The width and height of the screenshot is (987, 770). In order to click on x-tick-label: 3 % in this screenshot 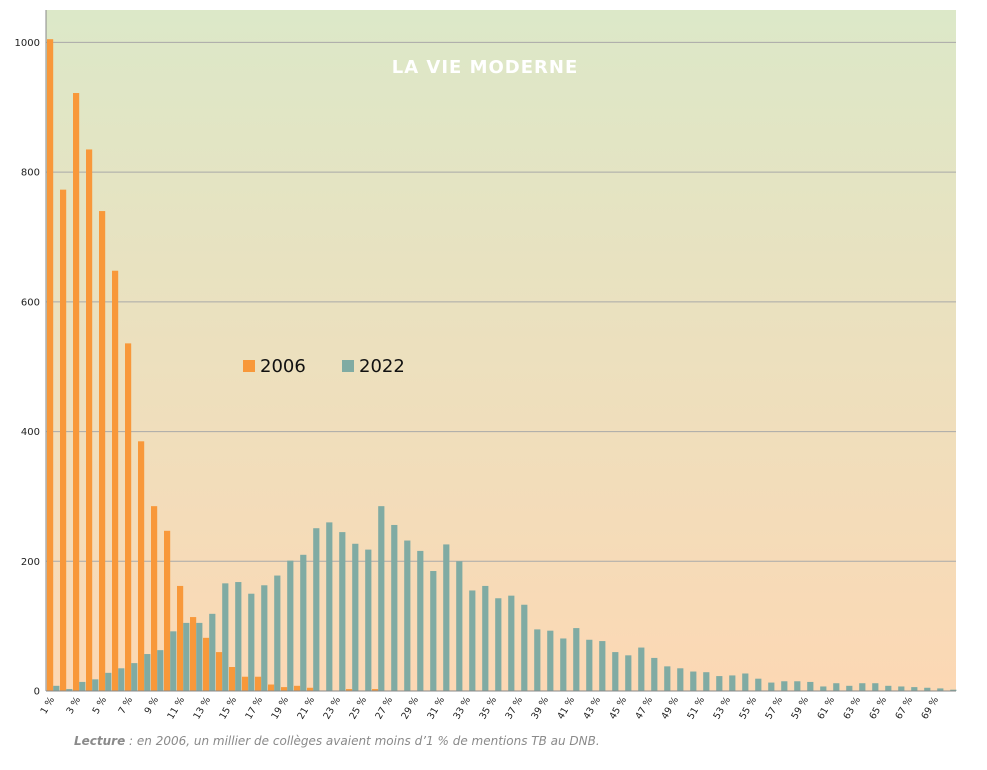, I will do `click(74, 705)`.